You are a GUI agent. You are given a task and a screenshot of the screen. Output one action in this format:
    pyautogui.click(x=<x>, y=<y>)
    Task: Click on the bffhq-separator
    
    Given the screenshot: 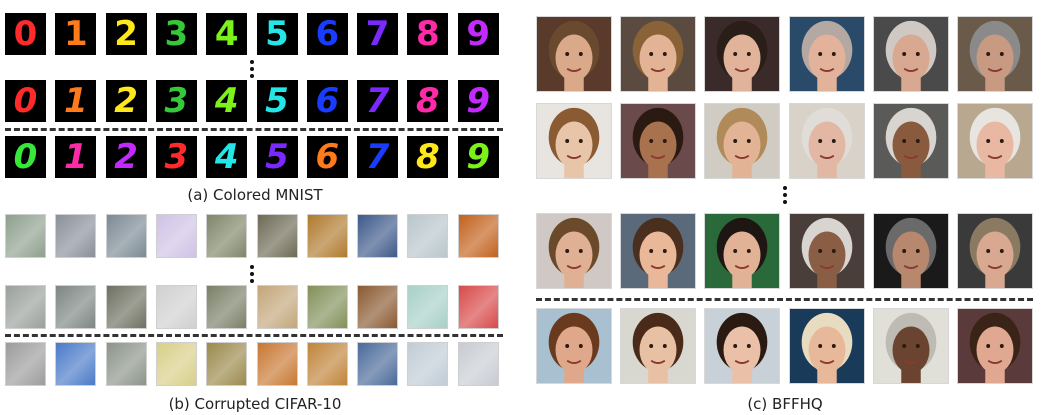 What is the action you would take?
    pyautogui.click(x=784, y=299)
    